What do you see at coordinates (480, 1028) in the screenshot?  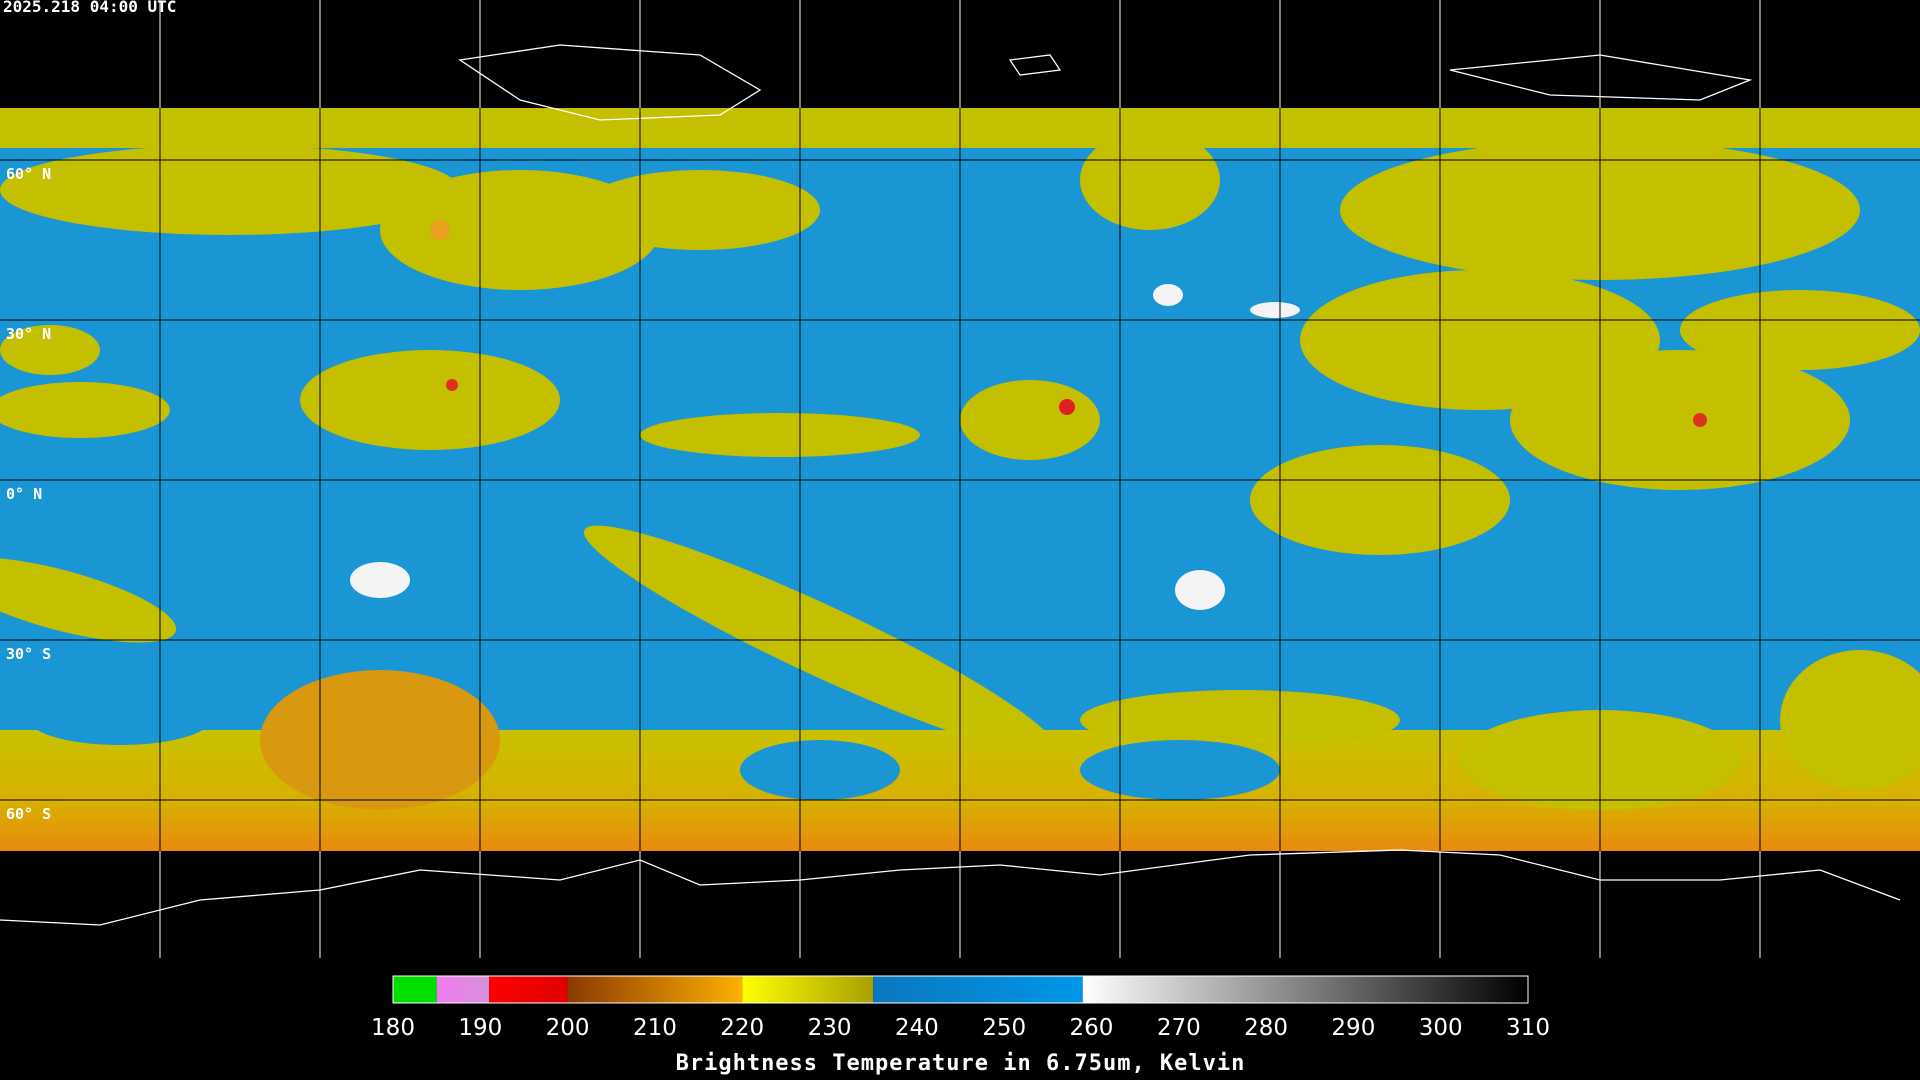 I see `colorbar-tick-label: 190` at bounding box center [480, 1028].